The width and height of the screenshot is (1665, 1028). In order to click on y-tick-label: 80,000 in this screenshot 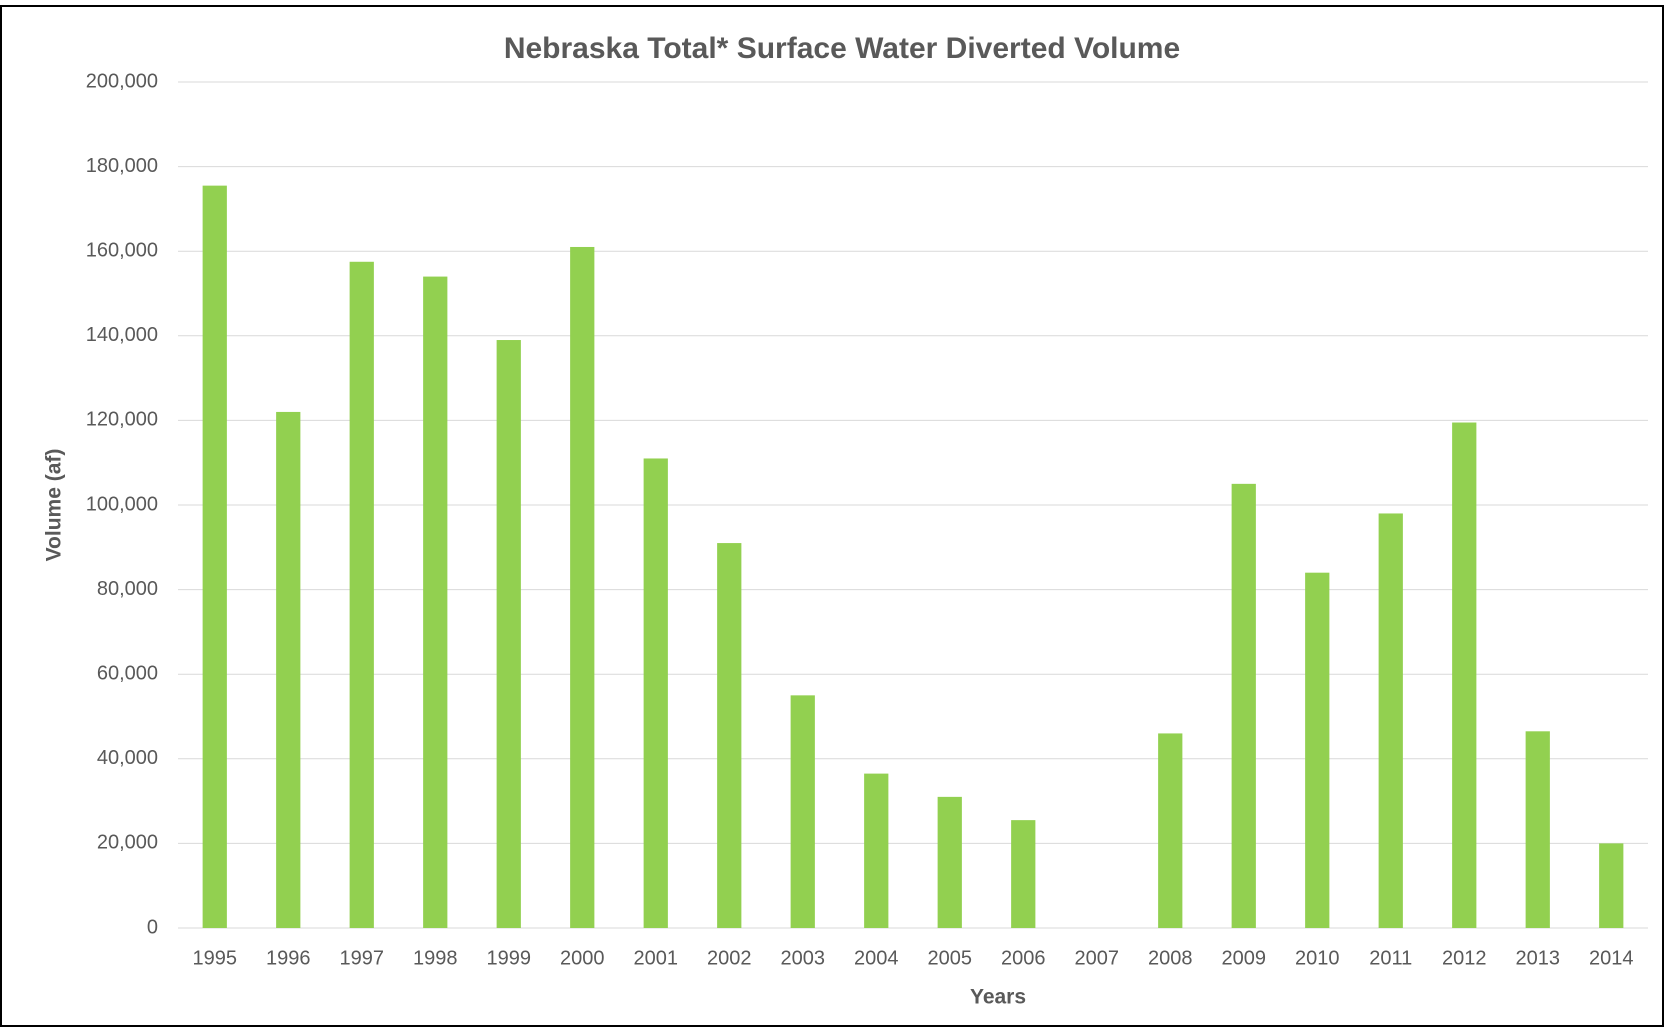, I will do `click(127, 589)`.